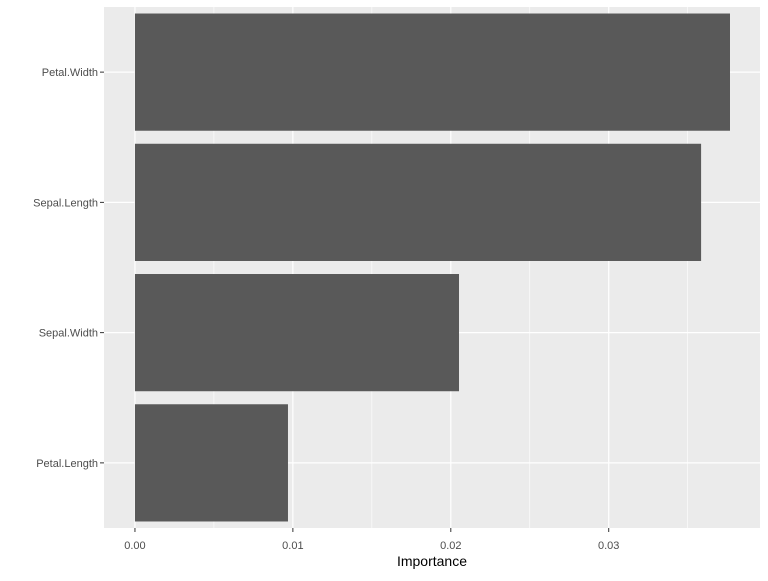  I want to click on x-tick-label: 0.03, so click(608, 546).